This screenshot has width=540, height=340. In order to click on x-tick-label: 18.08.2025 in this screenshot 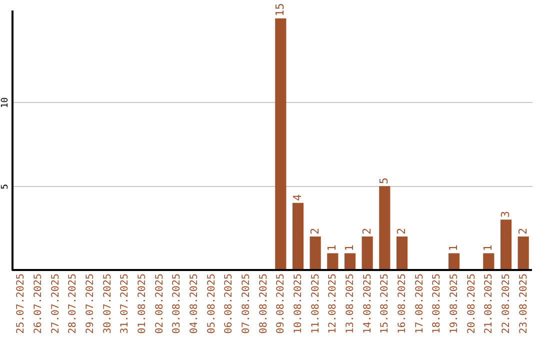, I will do `click(437, 304)`.